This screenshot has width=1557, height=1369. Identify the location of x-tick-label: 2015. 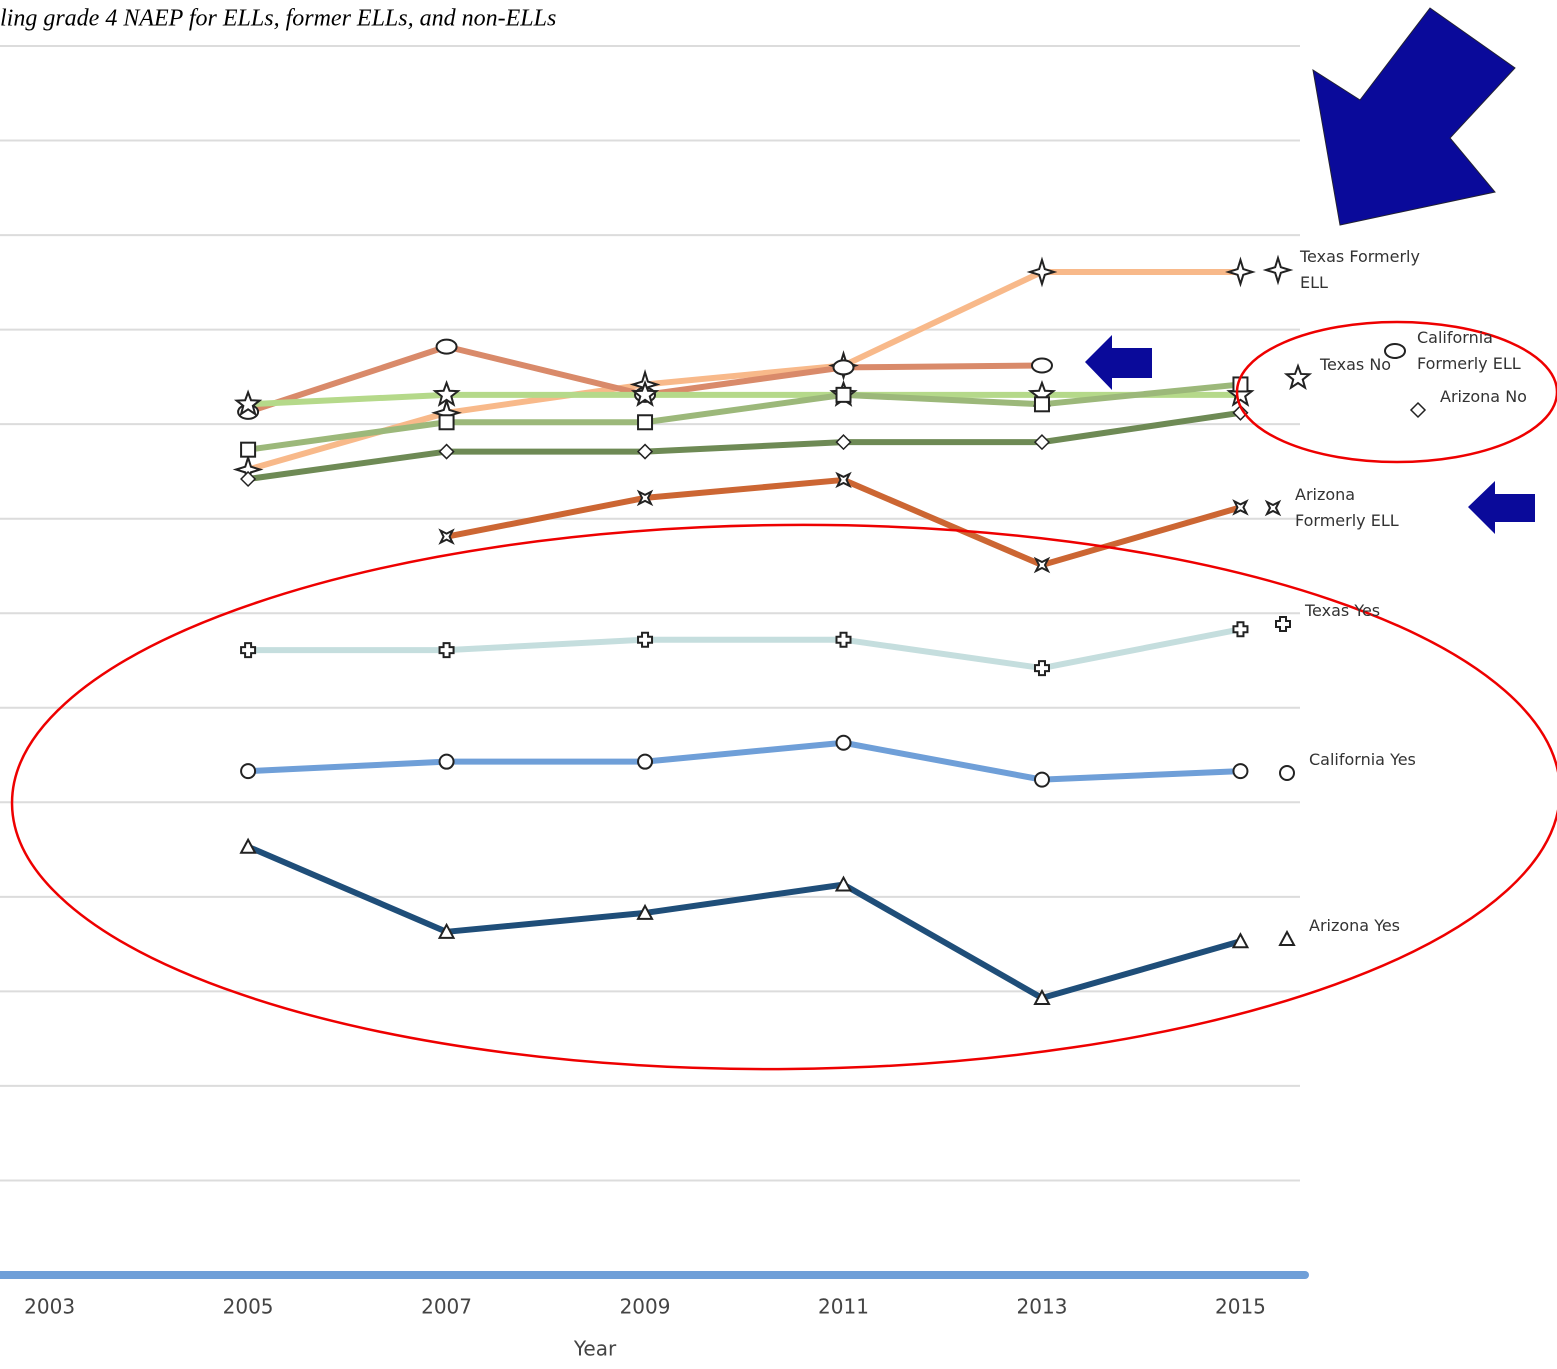
(1240, 1307).